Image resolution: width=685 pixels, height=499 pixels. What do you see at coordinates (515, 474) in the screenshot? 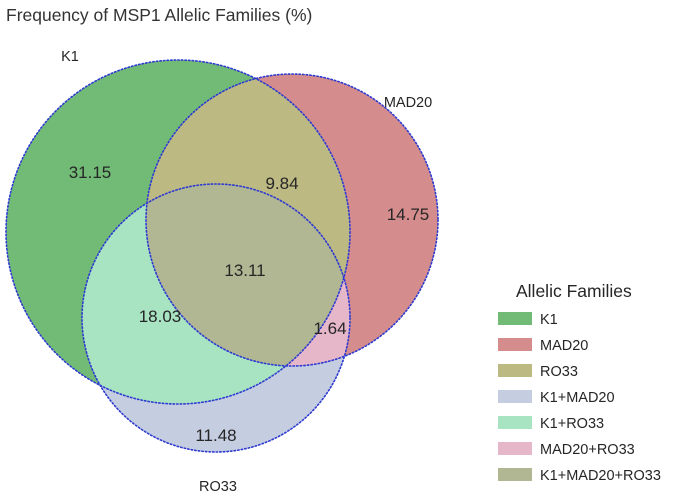
I see `legend-swatch-k1-mad20-ro33` at bounding box center [515, 474].